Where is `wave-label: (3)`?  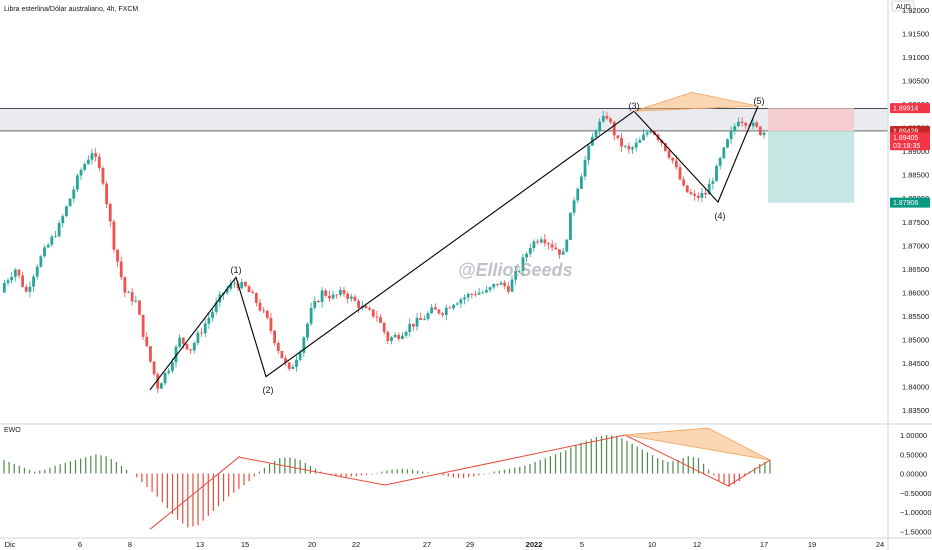
wave-label: (3) is located at coordinates (634, 106).